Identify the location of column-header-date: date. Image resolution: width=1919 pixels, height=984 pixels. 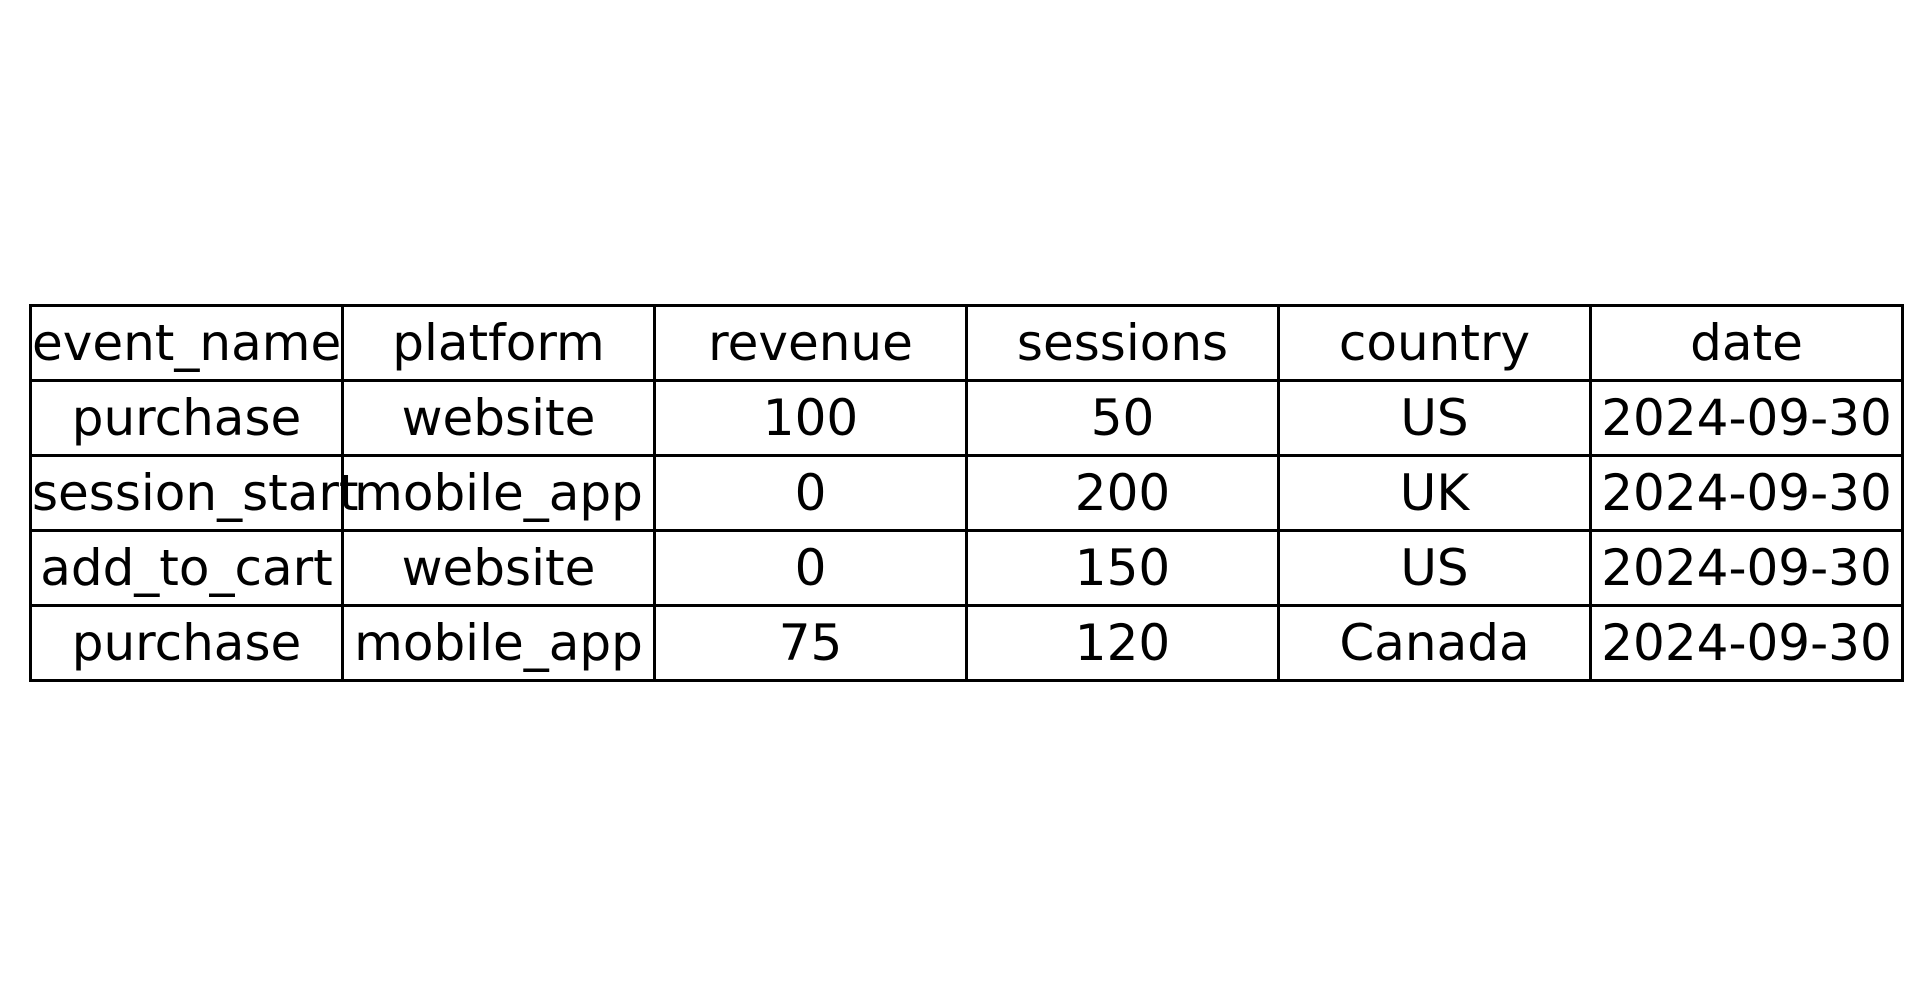
(1746, 343).